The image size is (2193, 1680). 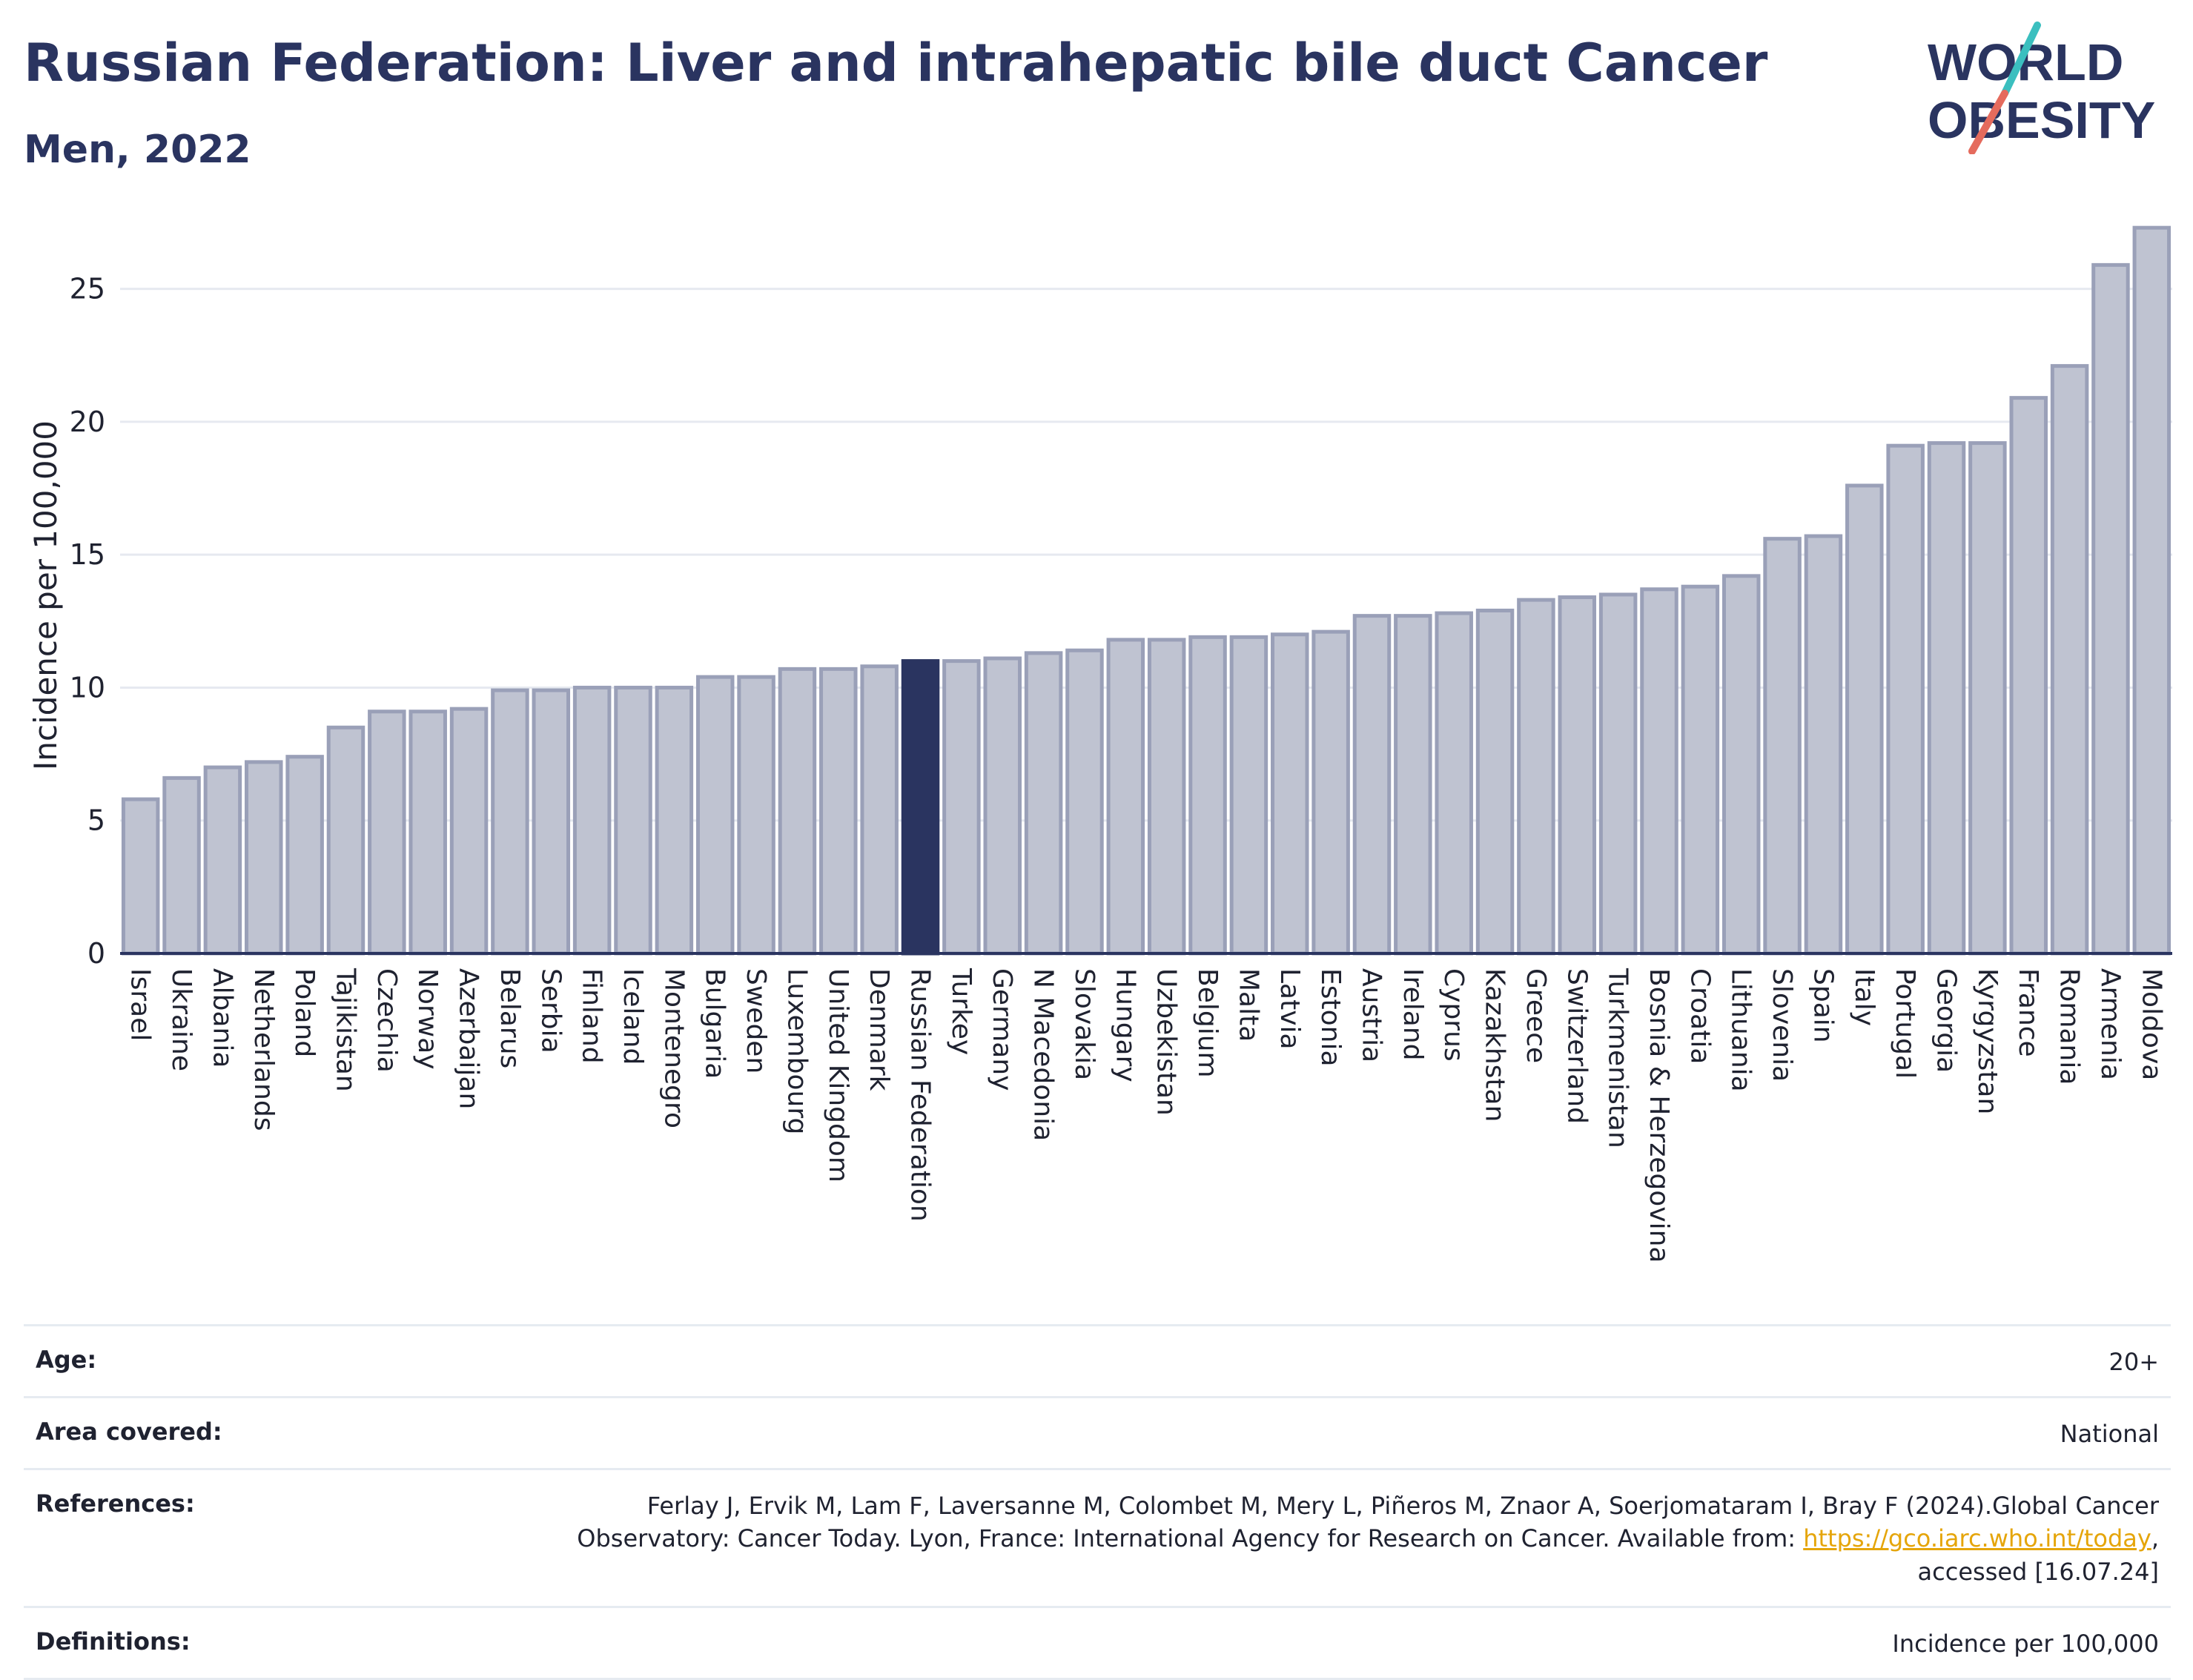 What do you see at coordinates (96, 953) in the screenshot?
I see `y-tick-label: 0` at bounding box center [96, 953].